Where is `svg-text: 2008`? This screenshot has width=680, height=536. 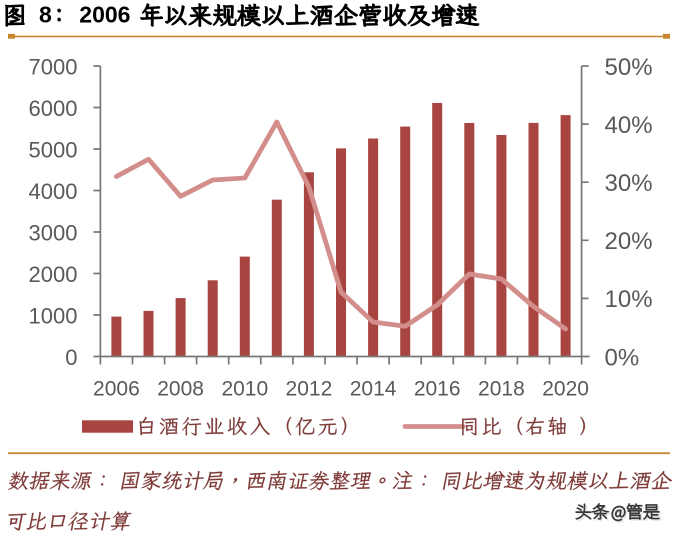
svg-text: 2008 is located at coordinates (180, 388).